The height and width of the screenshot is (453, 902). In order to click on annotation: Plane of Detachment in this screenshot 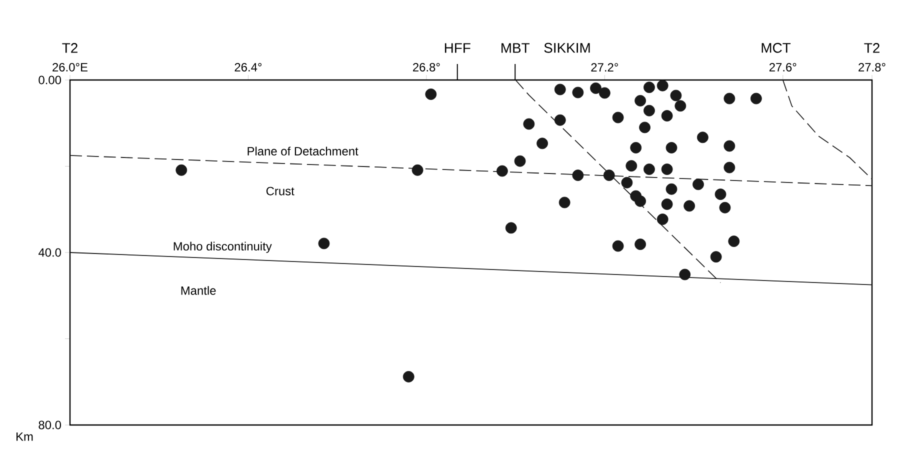, I will do `click(303, 151)`.